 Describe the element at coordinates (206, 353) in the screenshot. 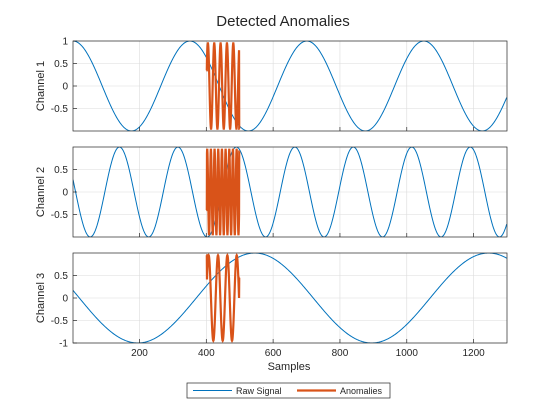

I see `x-tick-label: 400` at that location.